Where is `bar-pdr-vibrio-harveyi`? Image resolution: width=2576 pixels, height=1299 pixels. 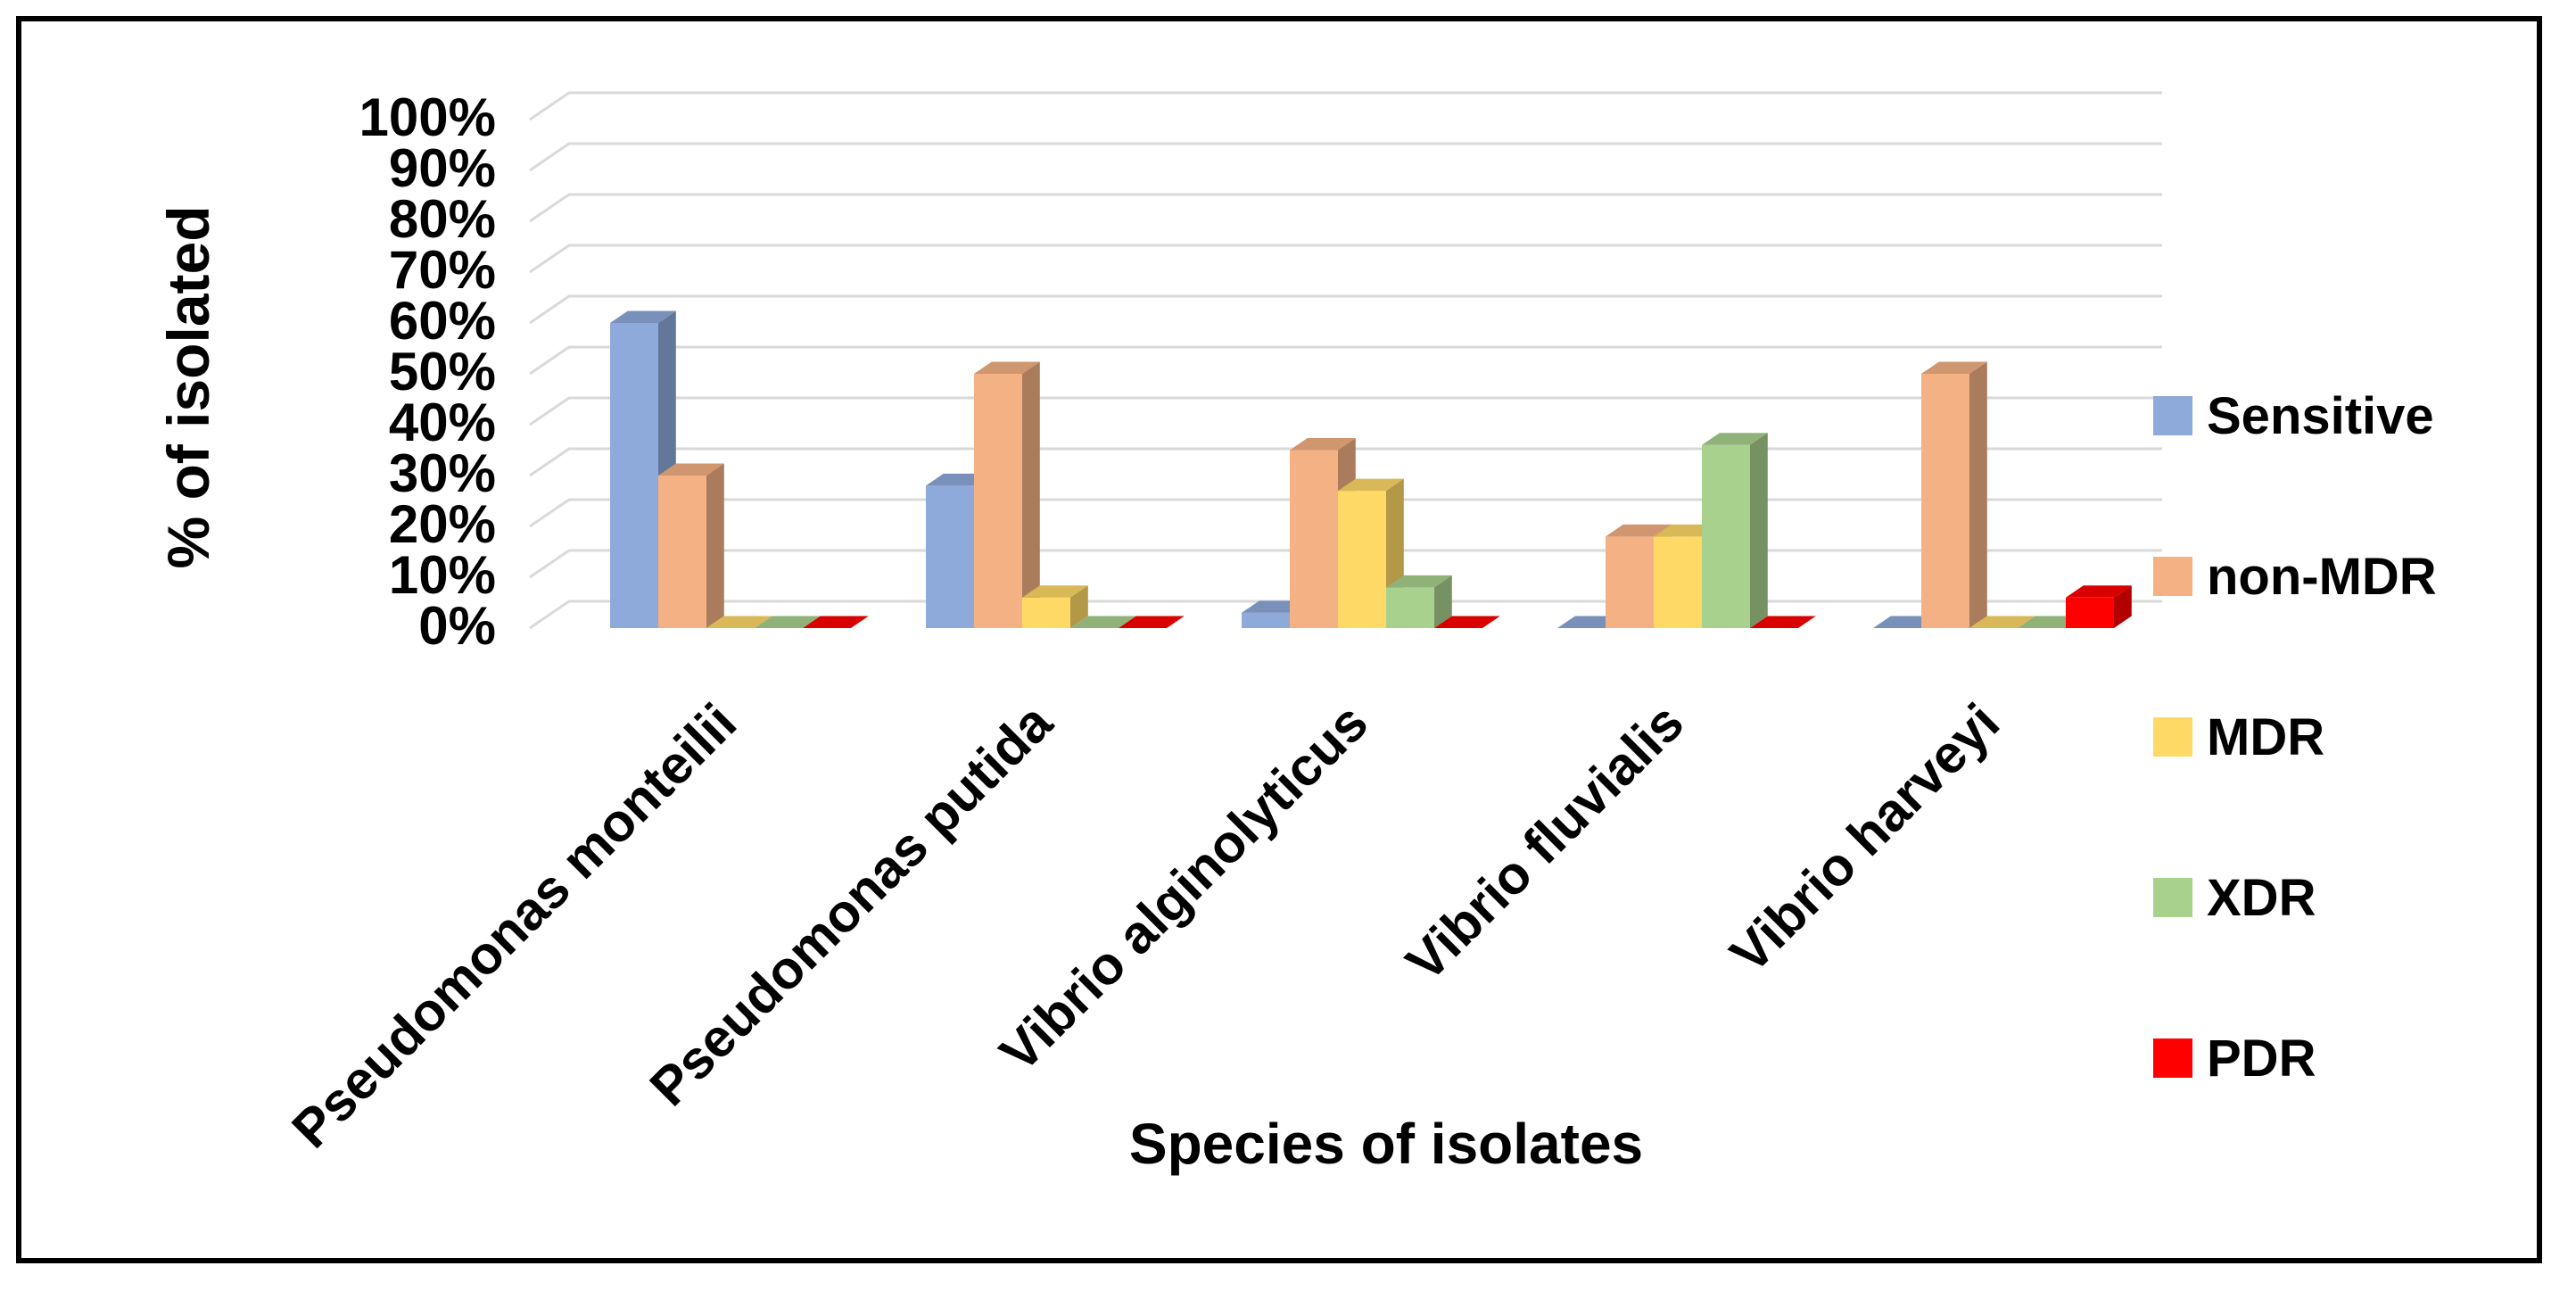
bar-pdr-vibrio-harveyi is located at coordinates (2099, 606).